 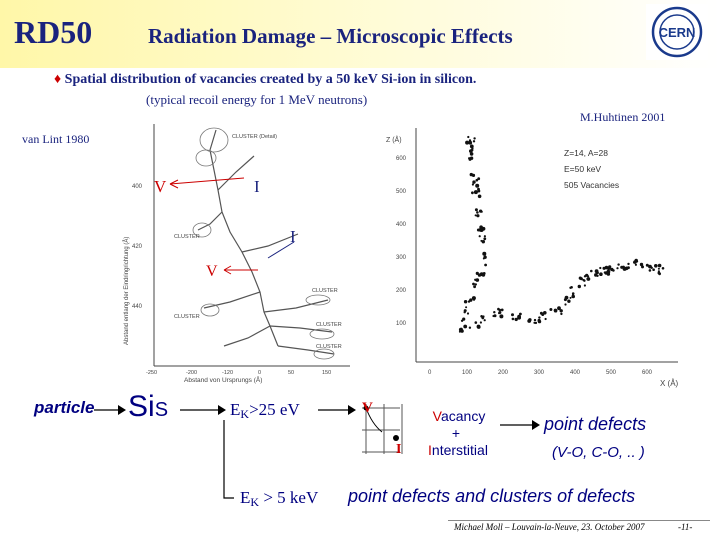 I want to click on left-x-tick-6: 150, so click(x=326, y=373).